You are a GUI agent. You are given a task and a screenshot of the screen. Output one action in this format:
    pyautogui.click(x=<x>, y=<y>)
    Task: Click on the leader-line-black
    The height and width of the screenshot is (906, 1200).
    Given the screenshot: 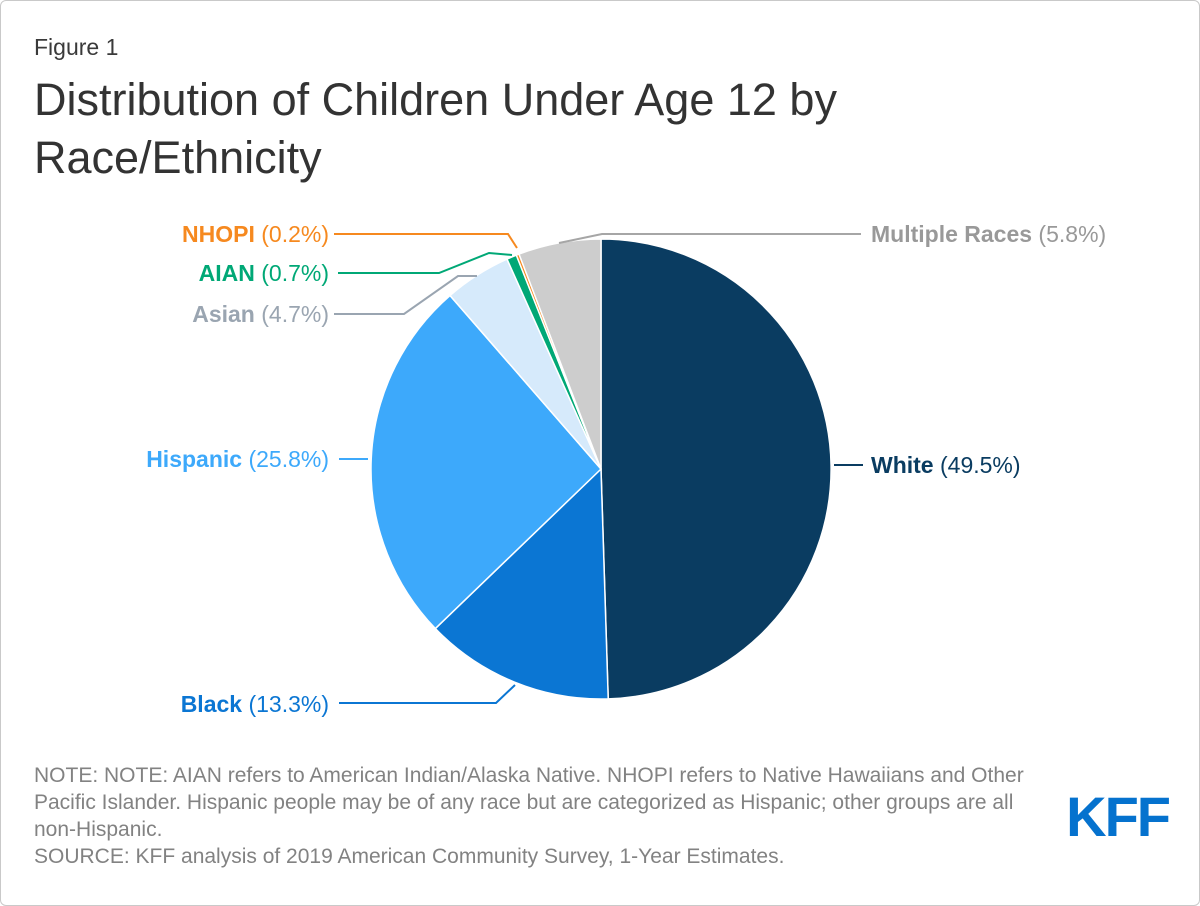 What is the action you would take?
    pyautogui.click(x=427, y=694)
    